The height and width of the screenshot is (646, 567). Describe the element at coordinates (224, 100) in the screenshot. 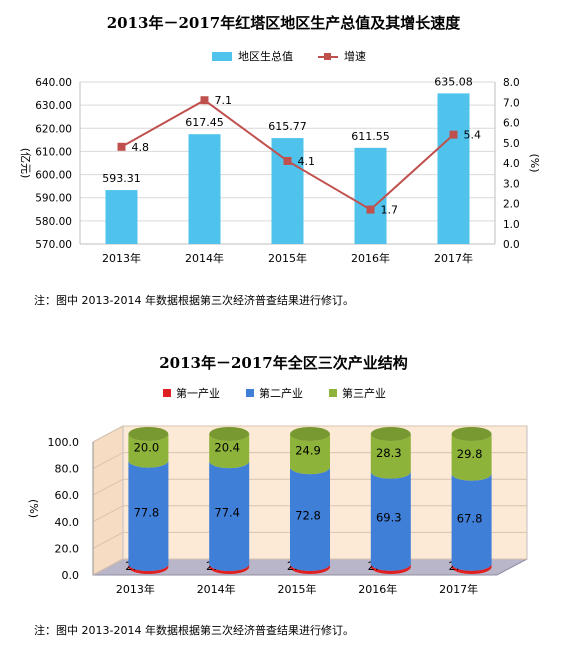

I see `chart1-growth-label: 7.1` at that location.